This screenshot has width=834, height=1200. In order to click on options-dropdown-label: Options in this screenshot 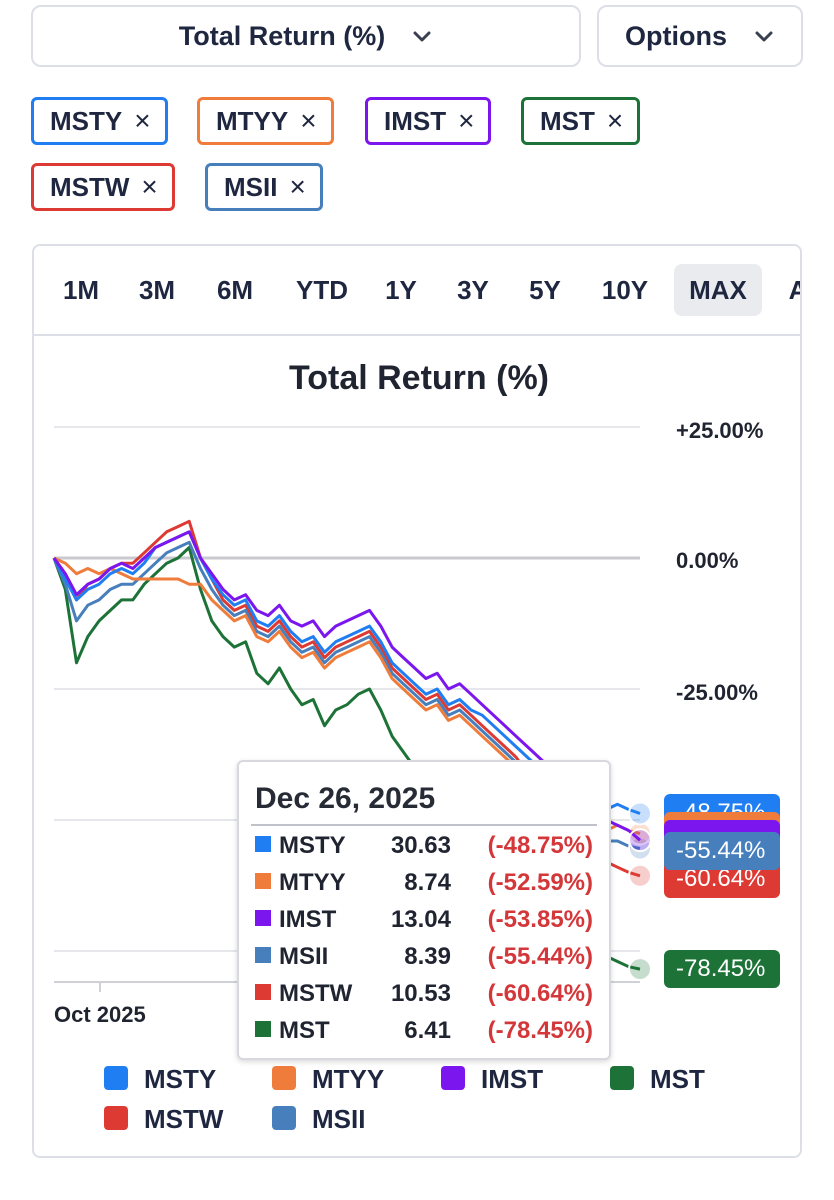, I will do `click(676, 35)`.